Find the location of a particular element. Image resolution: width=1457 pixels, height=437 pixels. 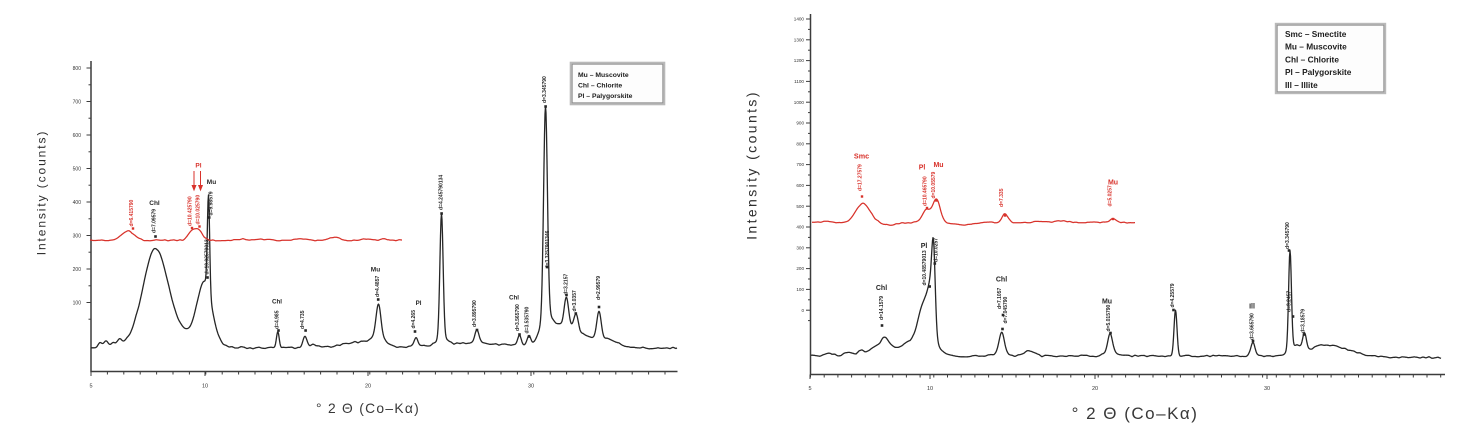

svg-text: Ill – Illite is located at coordinates (1301, 85).